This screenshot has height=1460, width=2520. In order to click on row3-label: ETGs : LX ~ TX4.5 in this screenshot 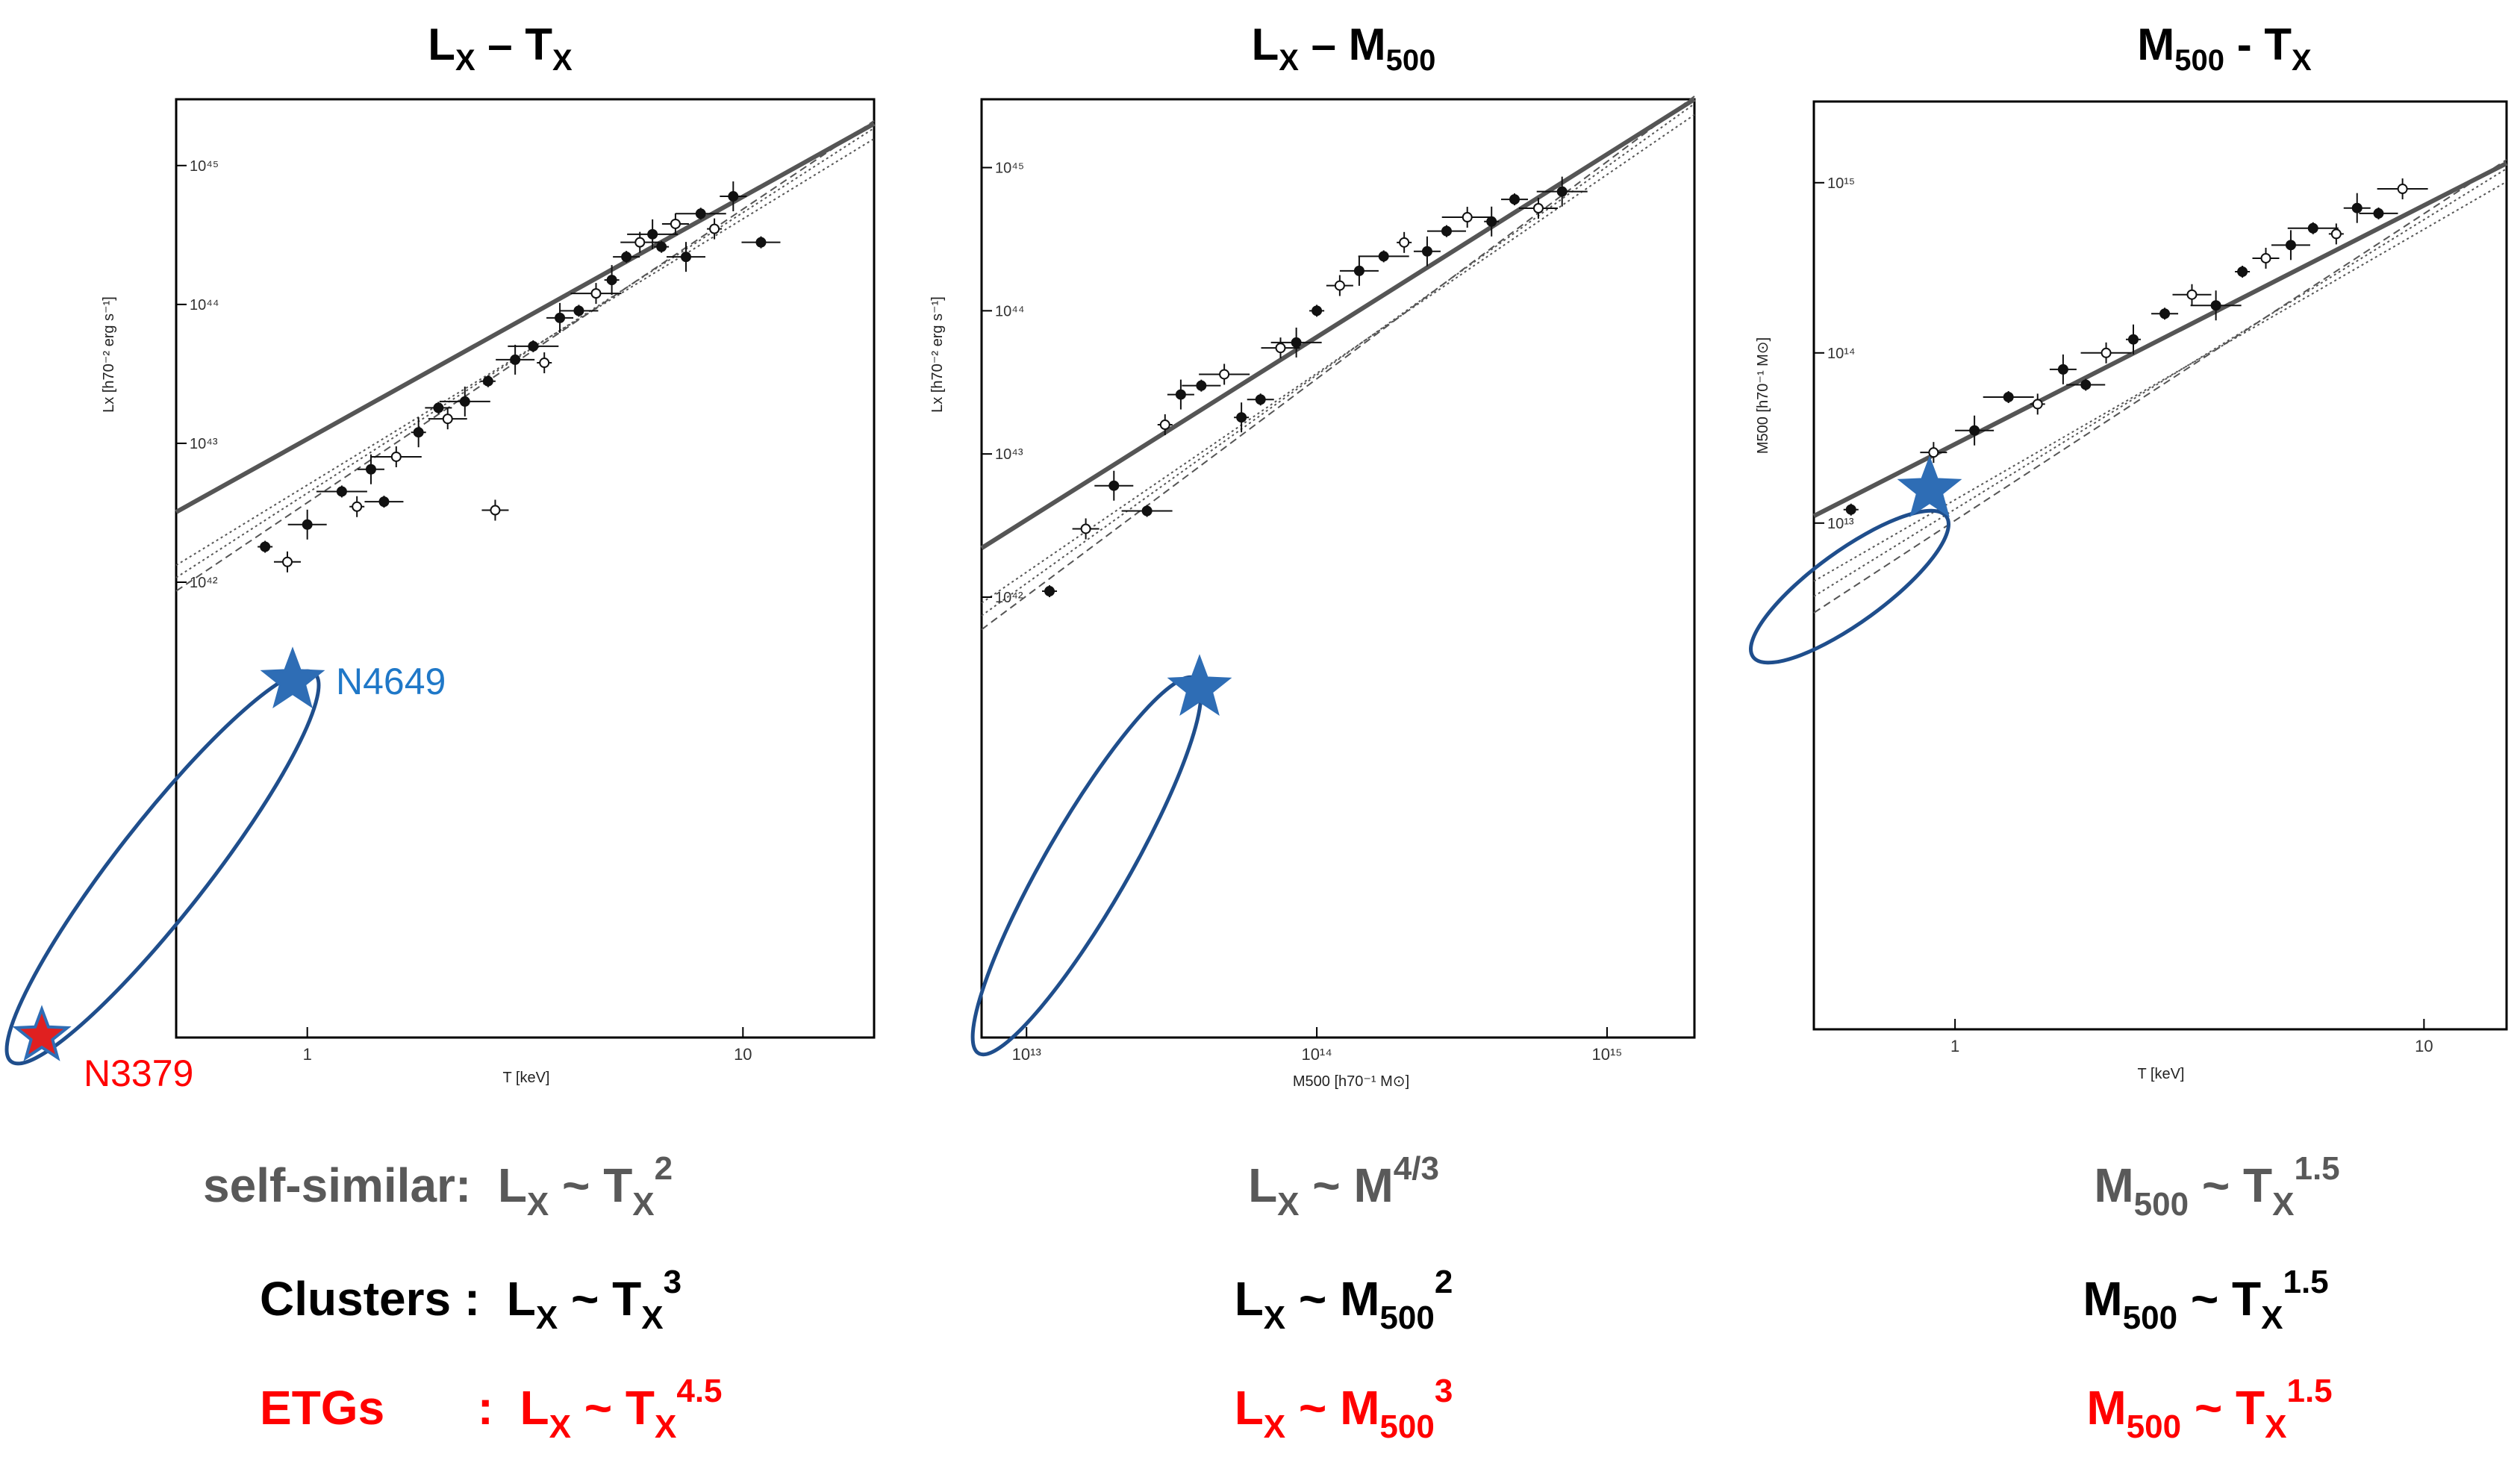, I will do `click(491, 1409)`.